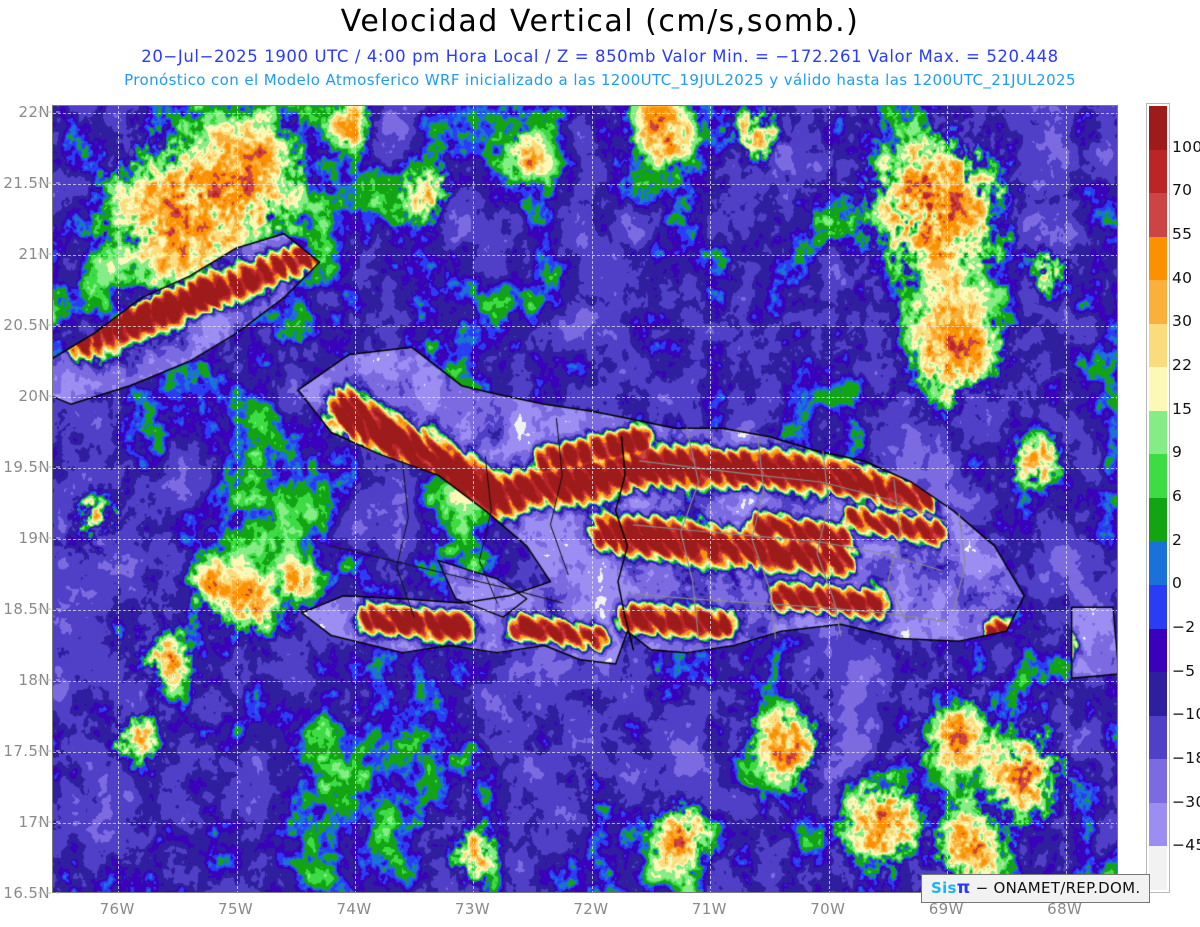 The height and width of the screenshot is (927, 1200). Describe the element at coordinates (1186, 758) in the screenshot. I see `colorbar-tick-neg18: −18` at that location.